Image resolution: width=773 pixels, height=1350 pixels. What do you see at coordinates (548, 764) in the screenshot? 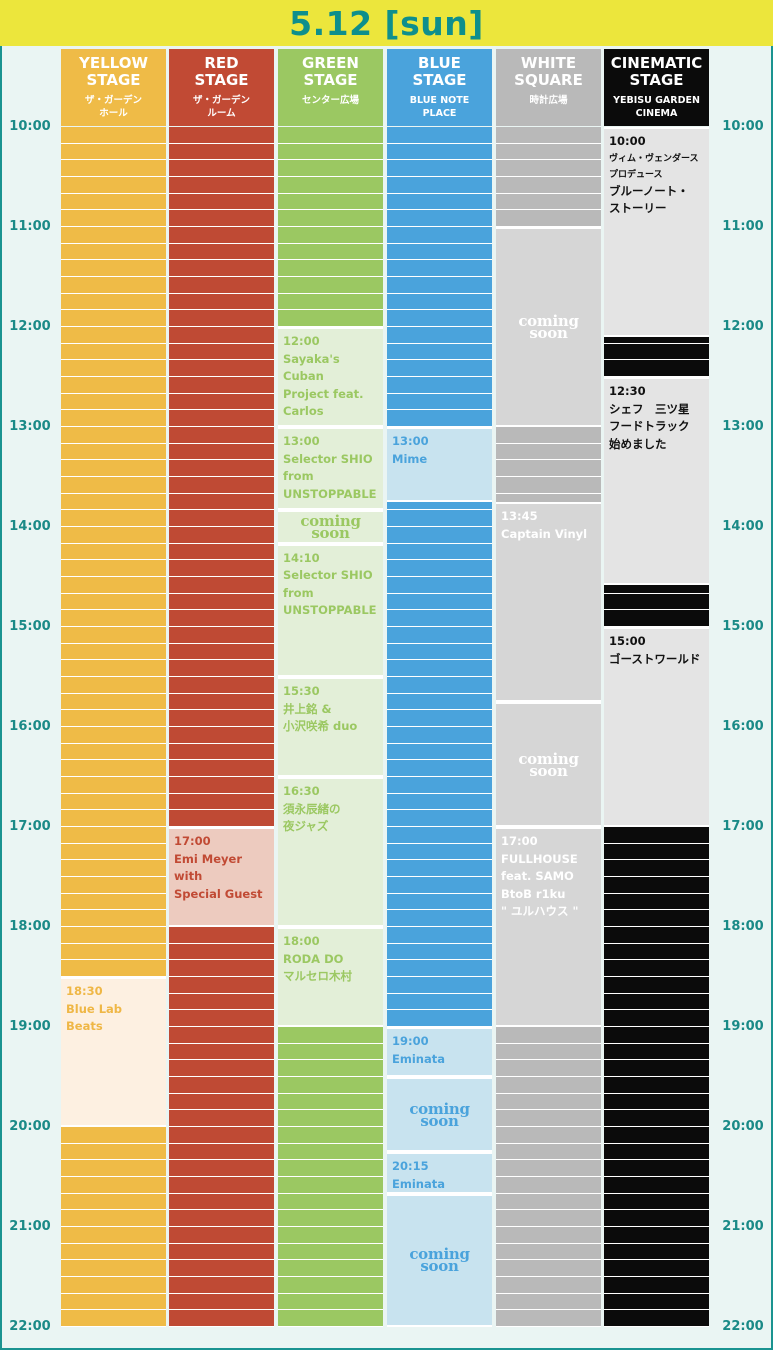
I see `coming-soon-block: coming soon` at bounding box center [548, 764].